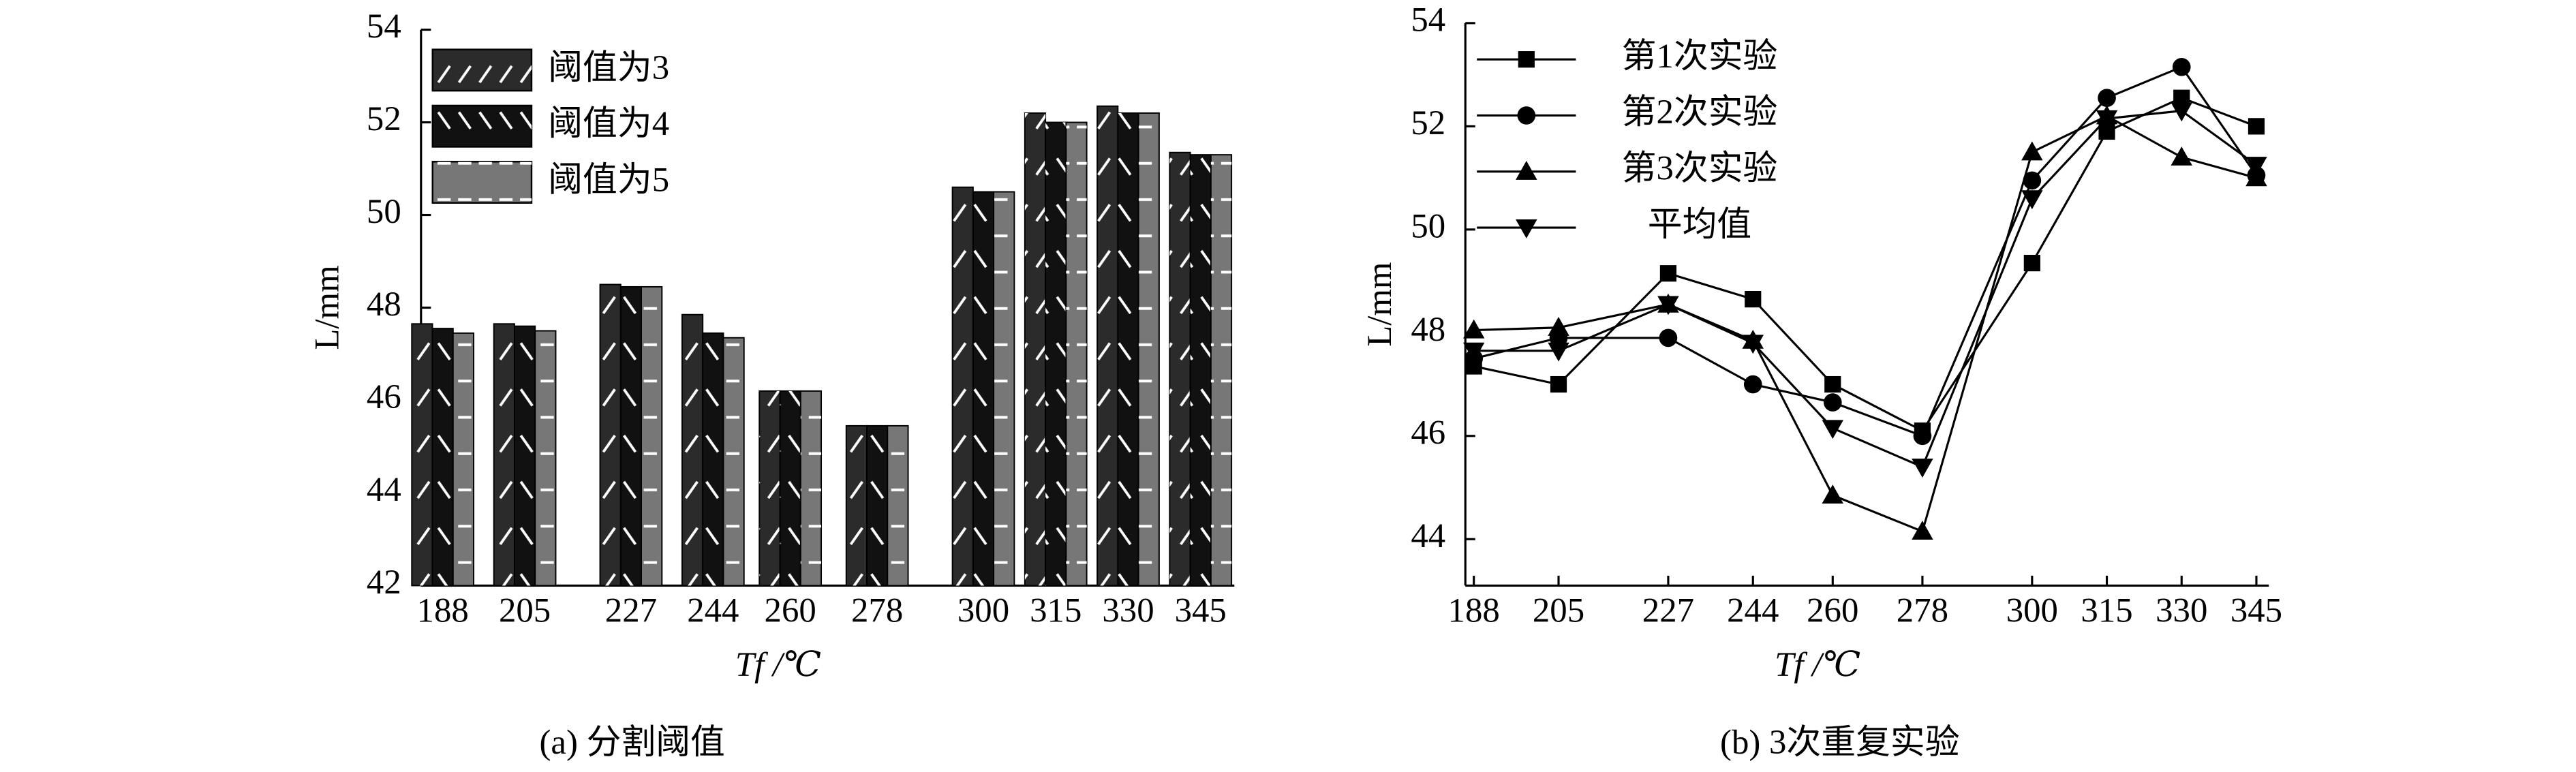 The width and height of the screenshot is (2576, 772). I want to click on y-tick-label: 54, so click(1428, 20).